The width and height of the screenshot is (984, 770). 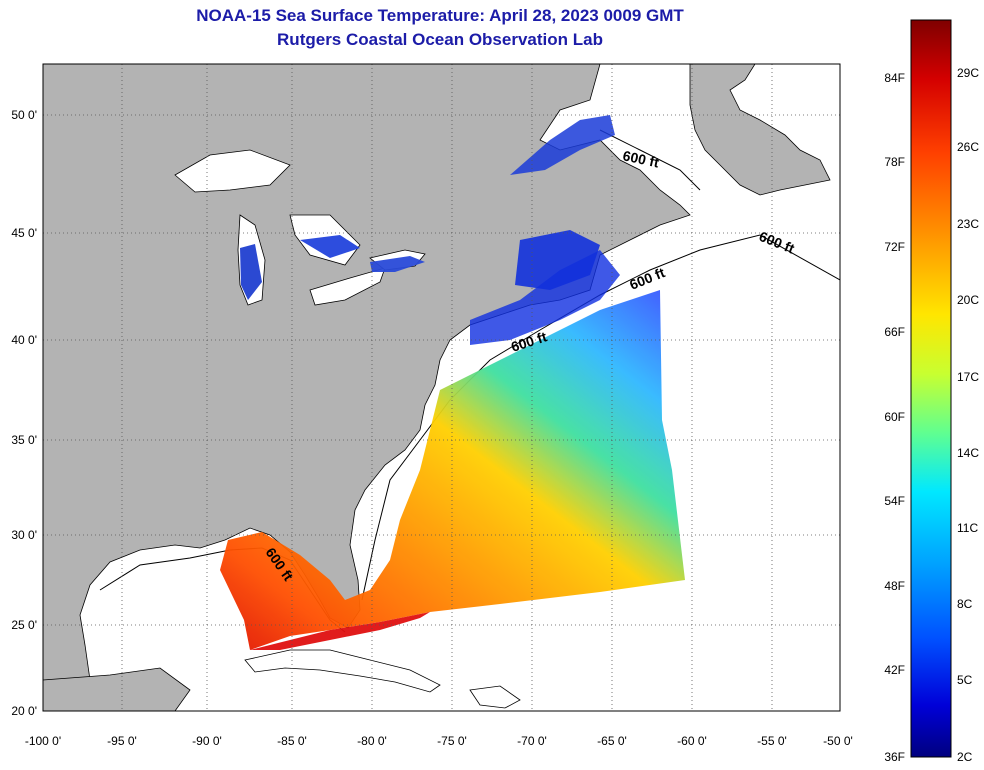 What do you see at coordinates (968, 453) in the screenshot?
I see `colorbar-c-label: 14C` at bounding box center [968, 453].